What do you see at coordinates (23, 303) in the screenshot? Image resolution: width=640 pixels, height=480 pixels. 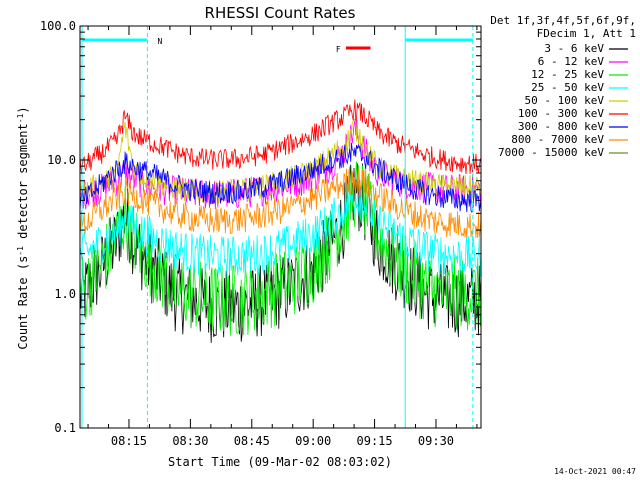 I see `y-axis-label-part: Count Rate (s` at bounding box center [23, 303].